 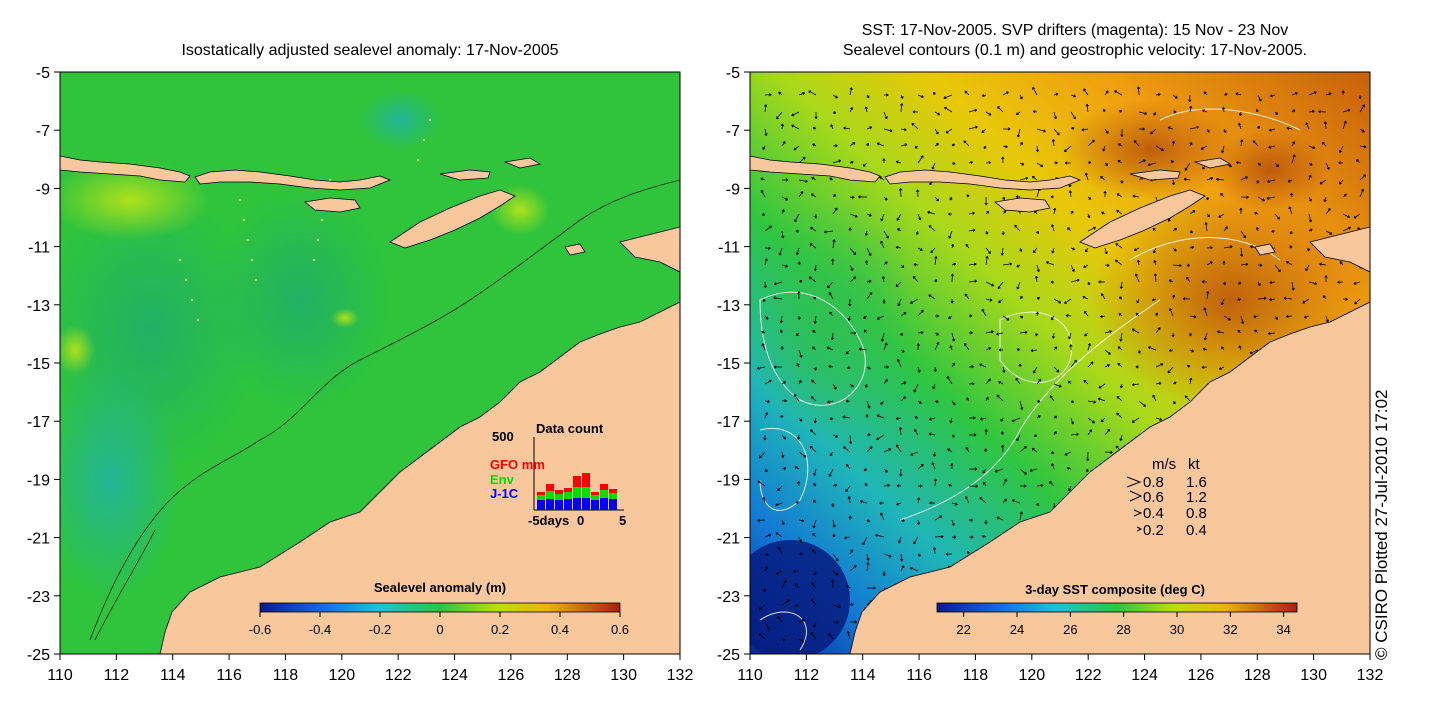 I want to click on velocity-legend-row2-ms: 0.6, so click(x=1153, y=497).